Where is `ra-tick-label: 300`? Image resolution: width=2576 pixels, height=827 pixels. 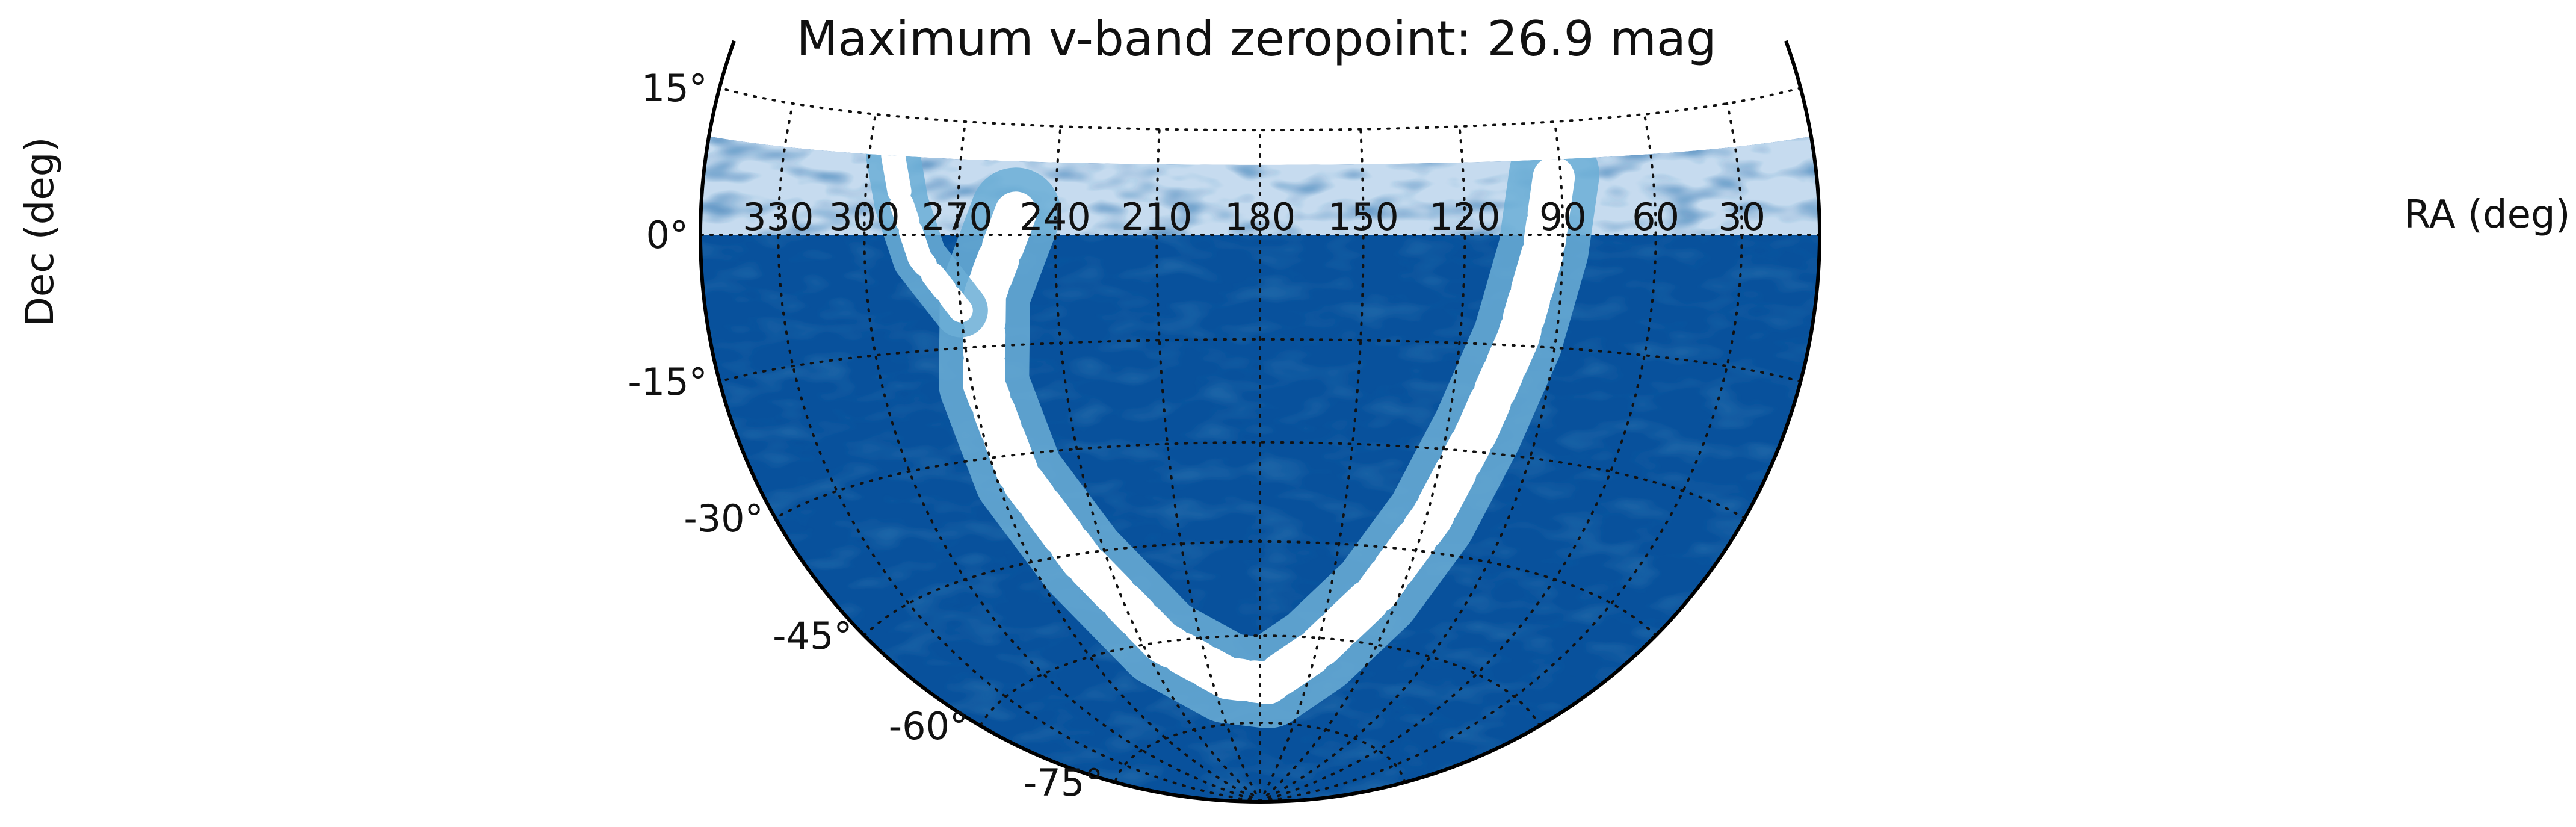 ra-tick-label: 300 is located at coordinates (864, 217).